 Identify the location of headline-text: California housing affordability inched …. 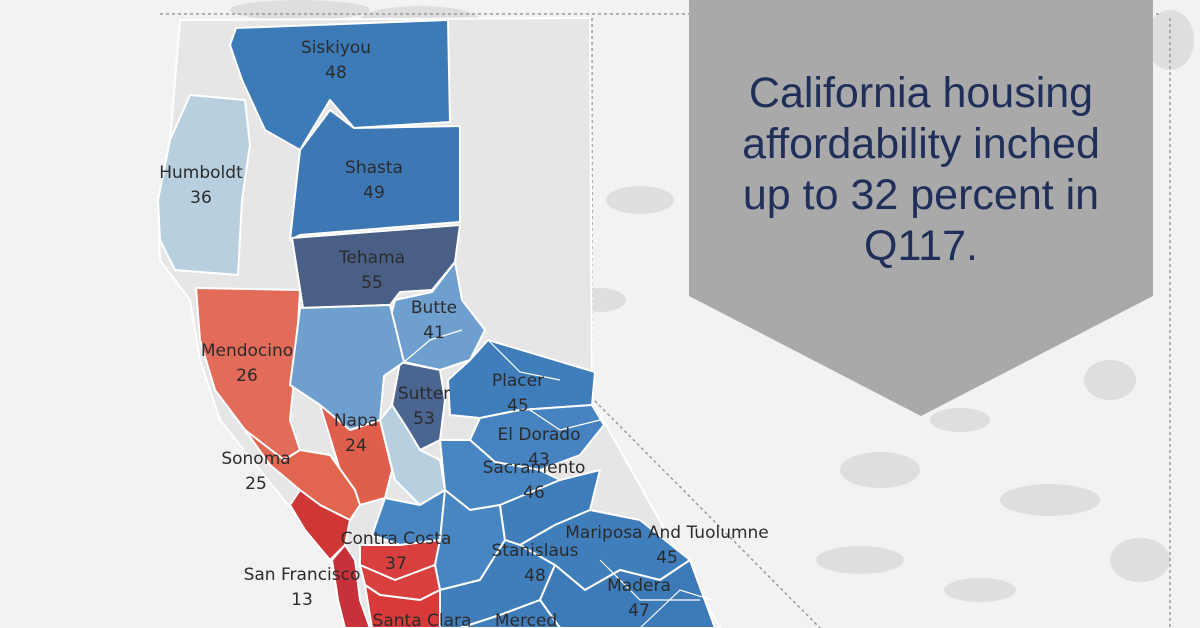
(921, 169).